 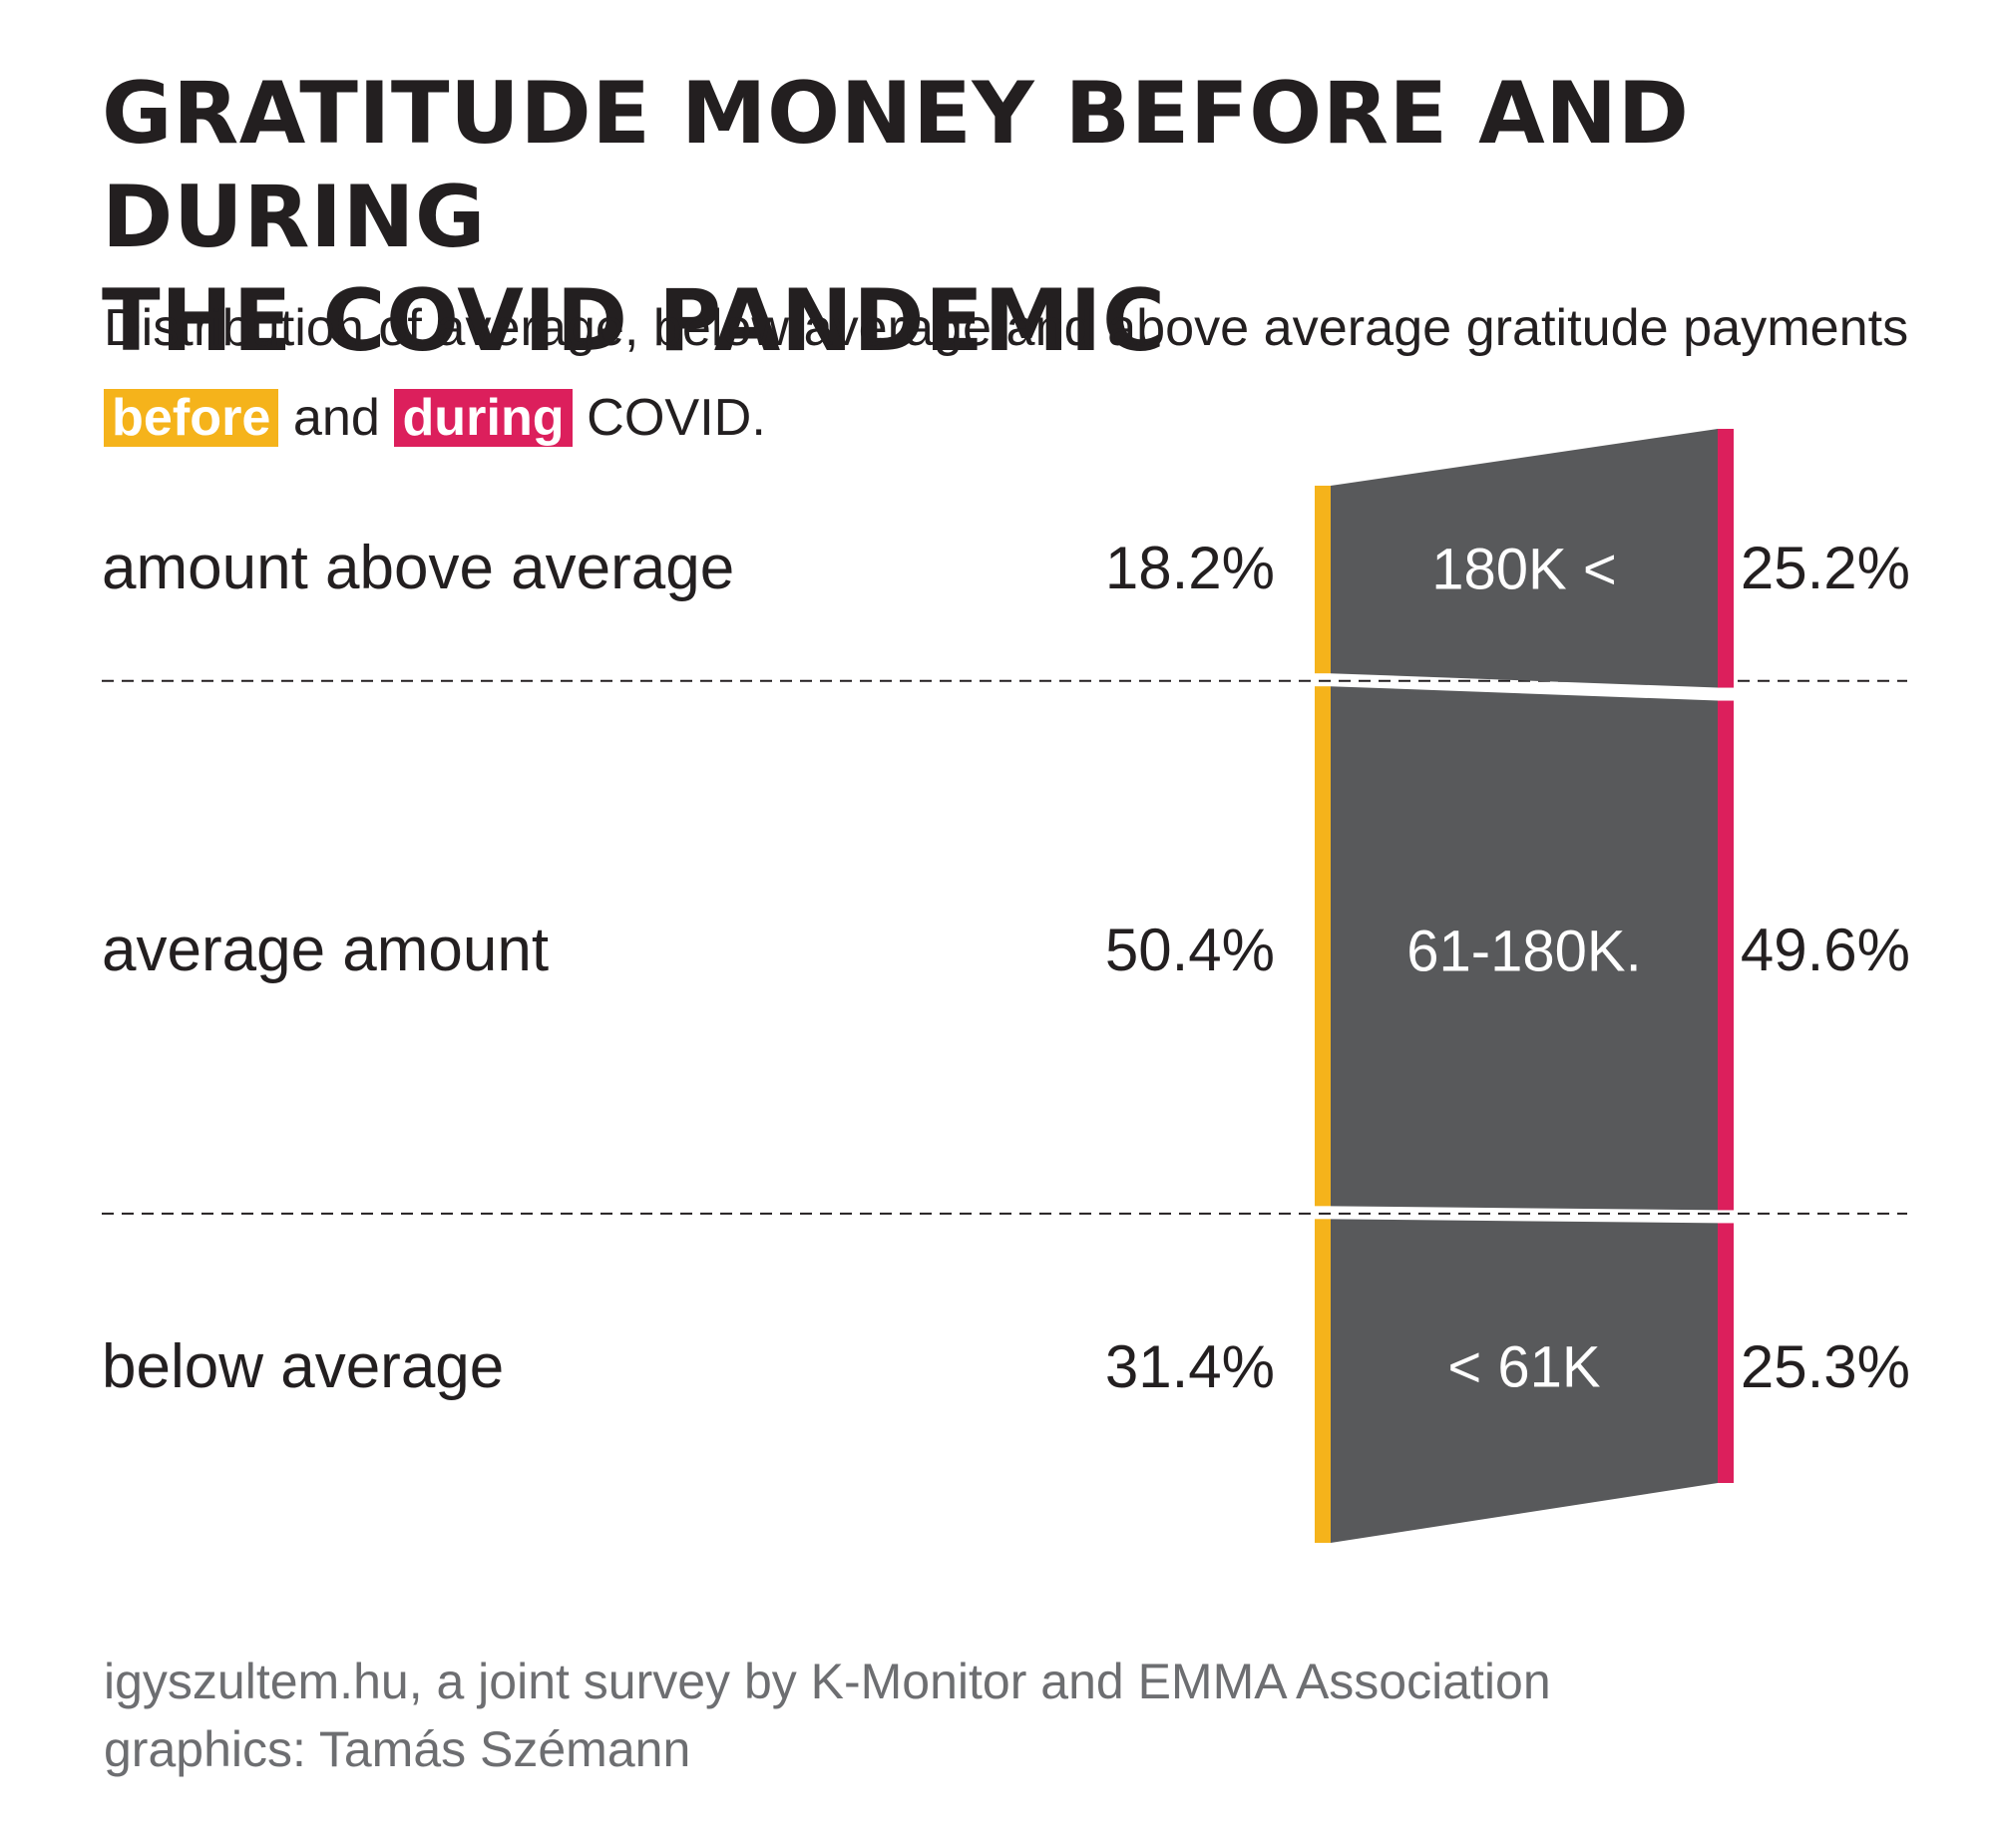 I want to click on band-label-2: 61-180K., so click(x=1523, y=951).